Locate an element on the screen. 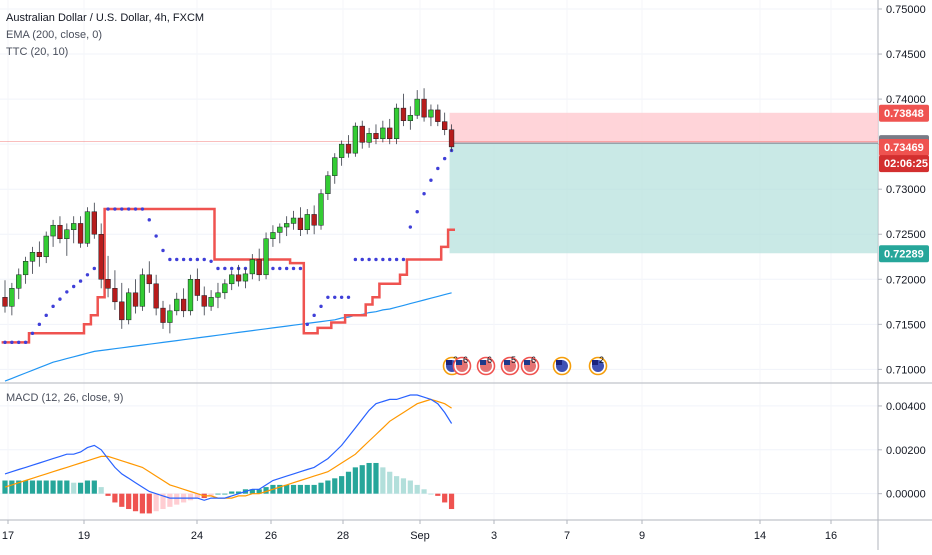  event-count: 2 is located at coordinates (601, 360).